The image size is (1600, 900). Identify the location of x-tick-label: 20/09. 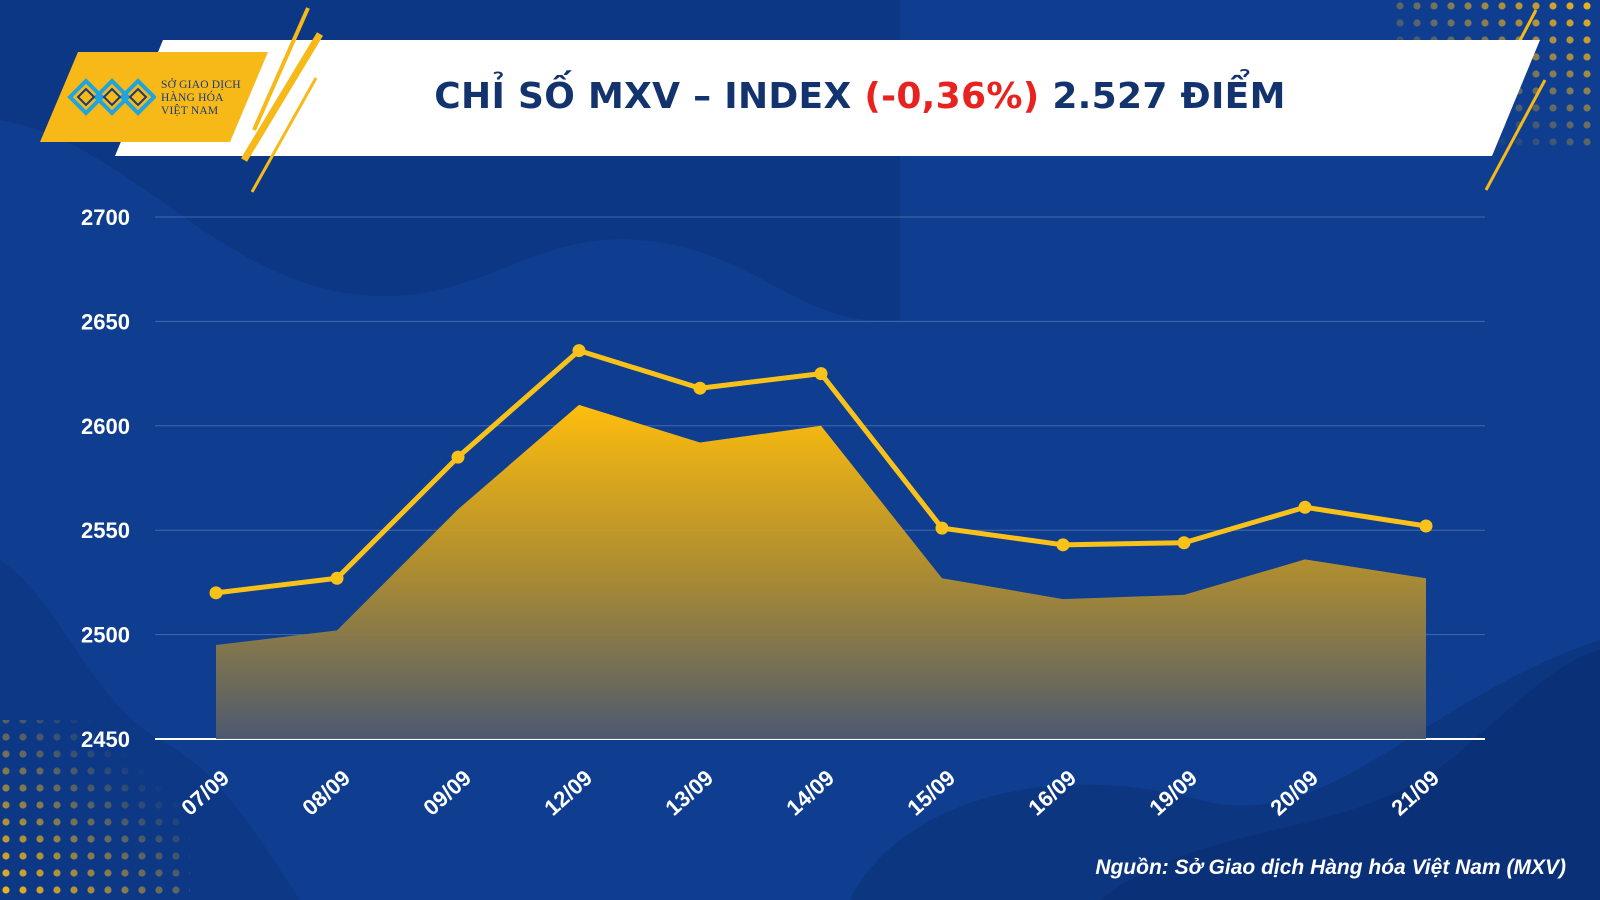
(1294, 792).